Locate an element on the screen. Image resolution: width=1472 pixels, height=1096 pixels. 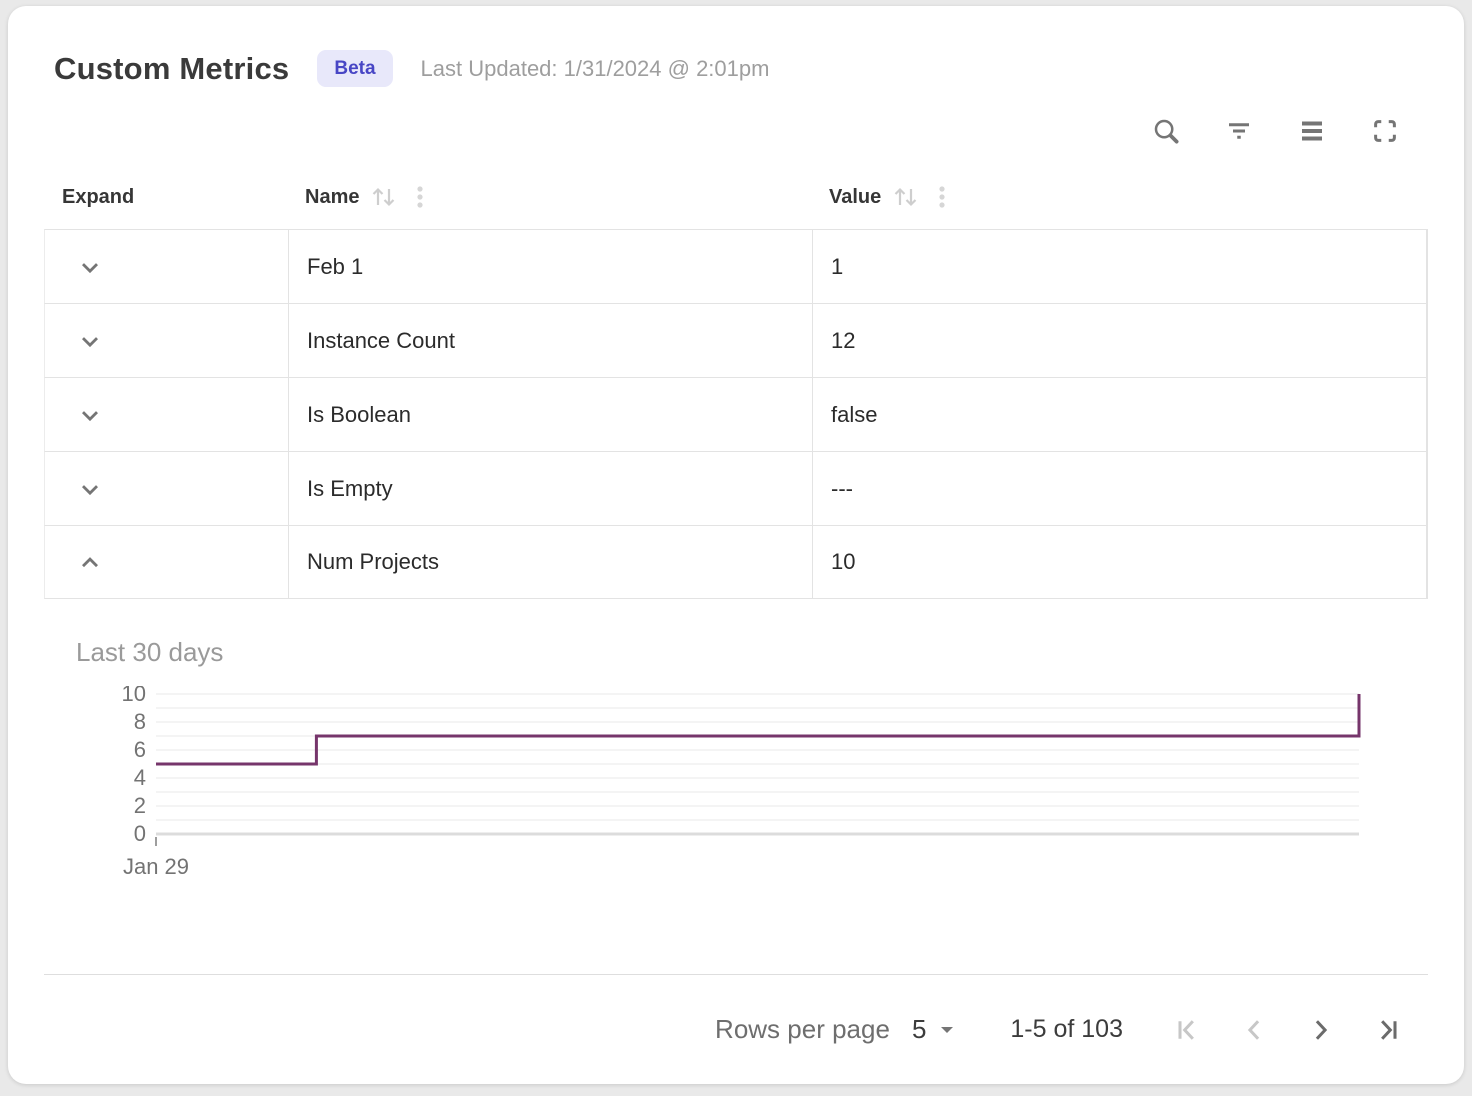
previous-page-icon is located at coordinates (1254, 1030).